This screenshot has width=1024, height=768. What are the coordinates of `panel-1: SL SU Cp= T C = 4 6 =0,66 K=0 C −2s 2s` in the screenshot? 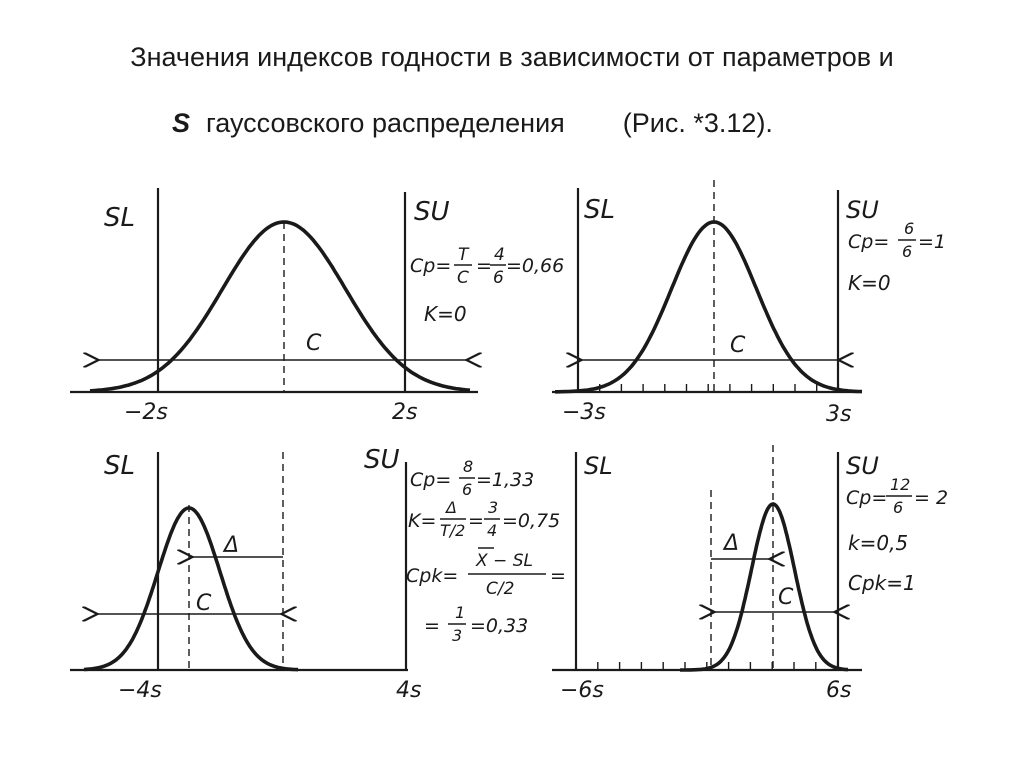 It's located at (317, 306).